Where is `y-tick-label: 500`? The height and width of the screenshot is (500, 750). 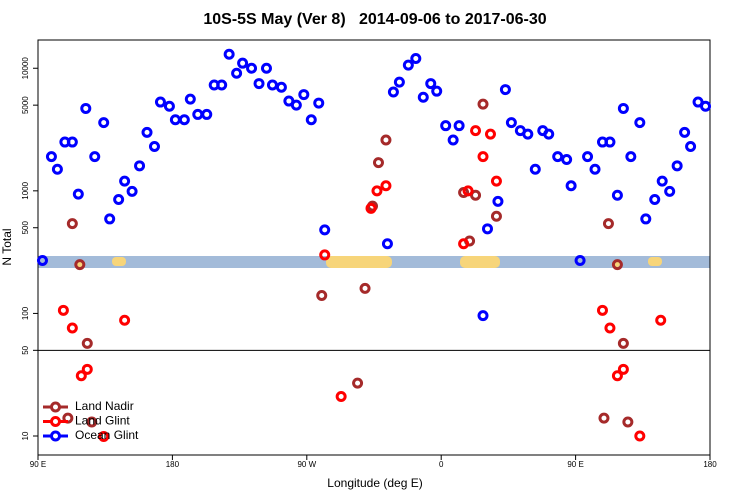
y-tick-label: 500 is located at coordinates (25, 228).